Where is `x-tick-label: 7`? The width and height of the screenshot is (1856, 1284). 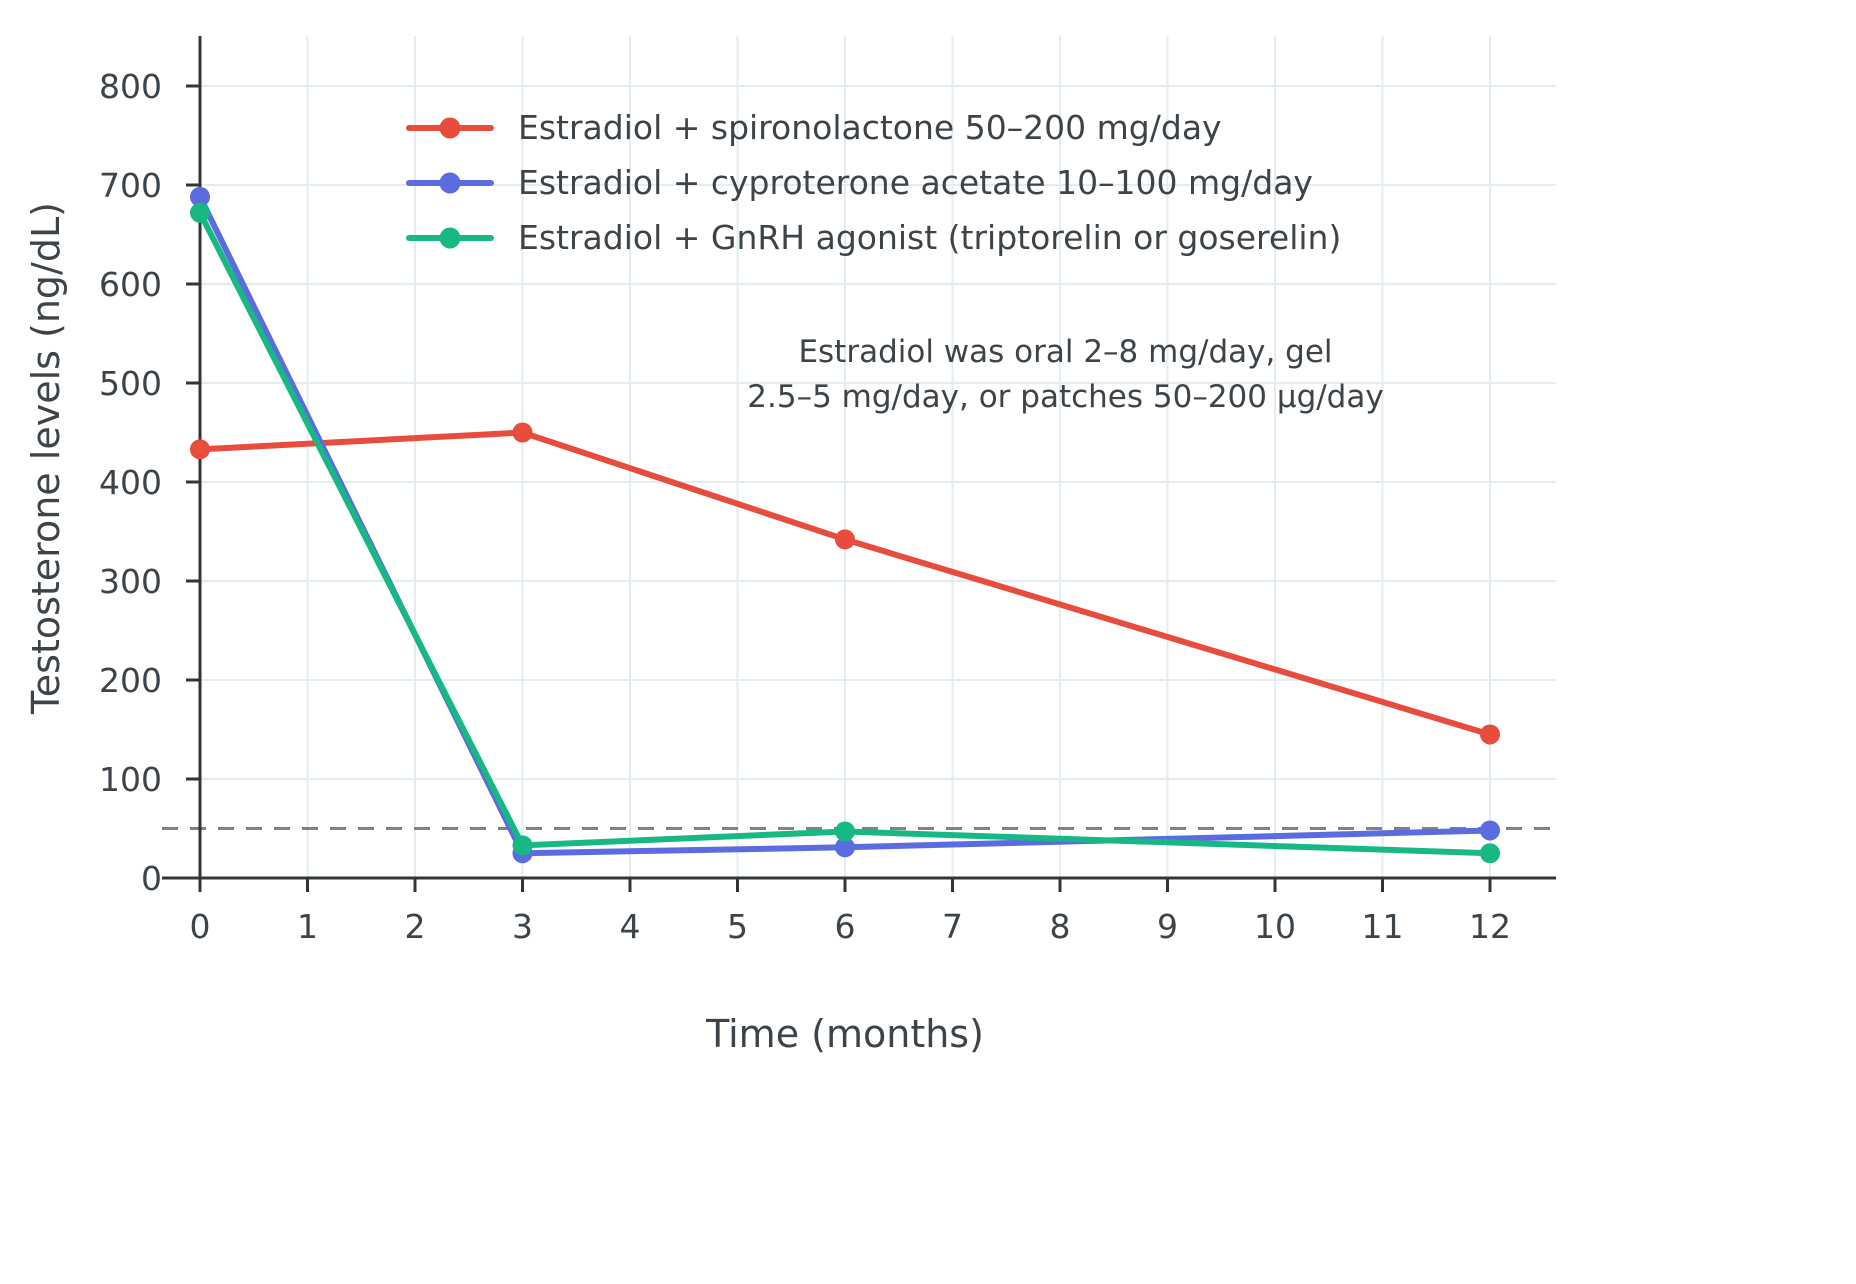 x-tick-label: 7 is located at coordinates (952, 926).